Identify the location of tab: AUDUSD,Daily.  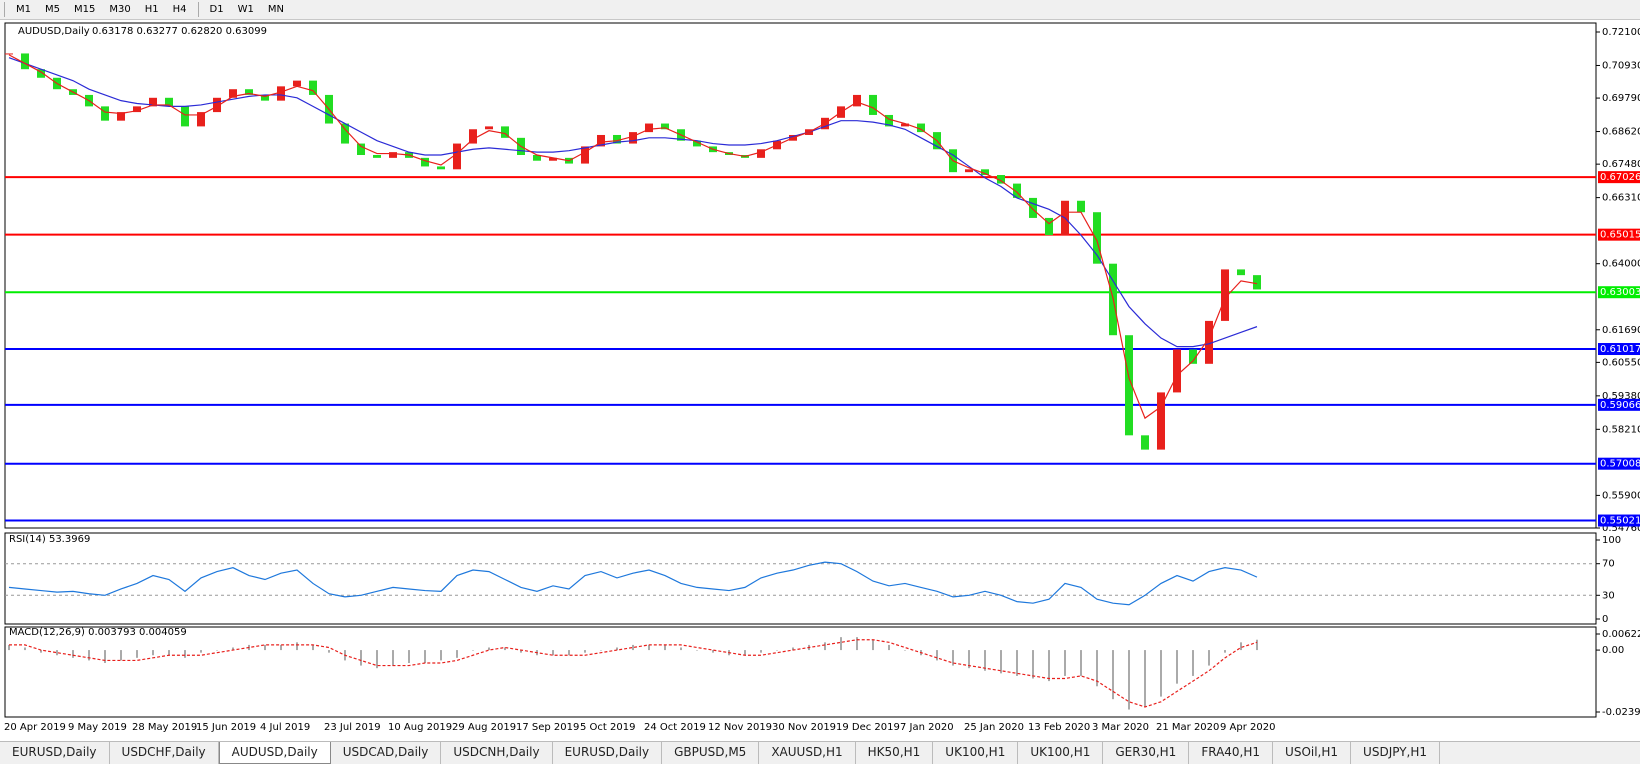
(274, 753).